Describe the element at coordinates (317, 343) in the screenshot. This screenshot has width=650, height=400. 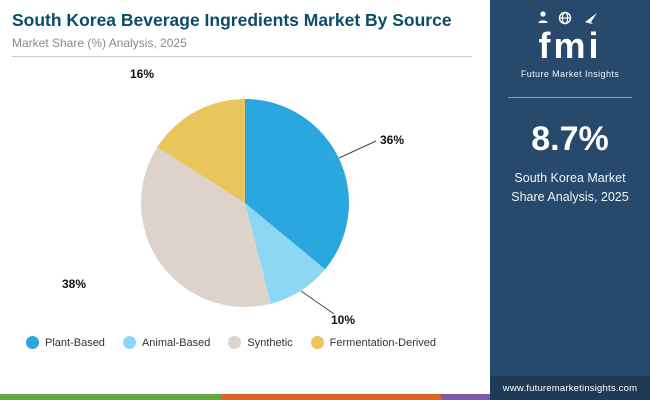
I see `legend-dot-fermentation-derived` at that location.